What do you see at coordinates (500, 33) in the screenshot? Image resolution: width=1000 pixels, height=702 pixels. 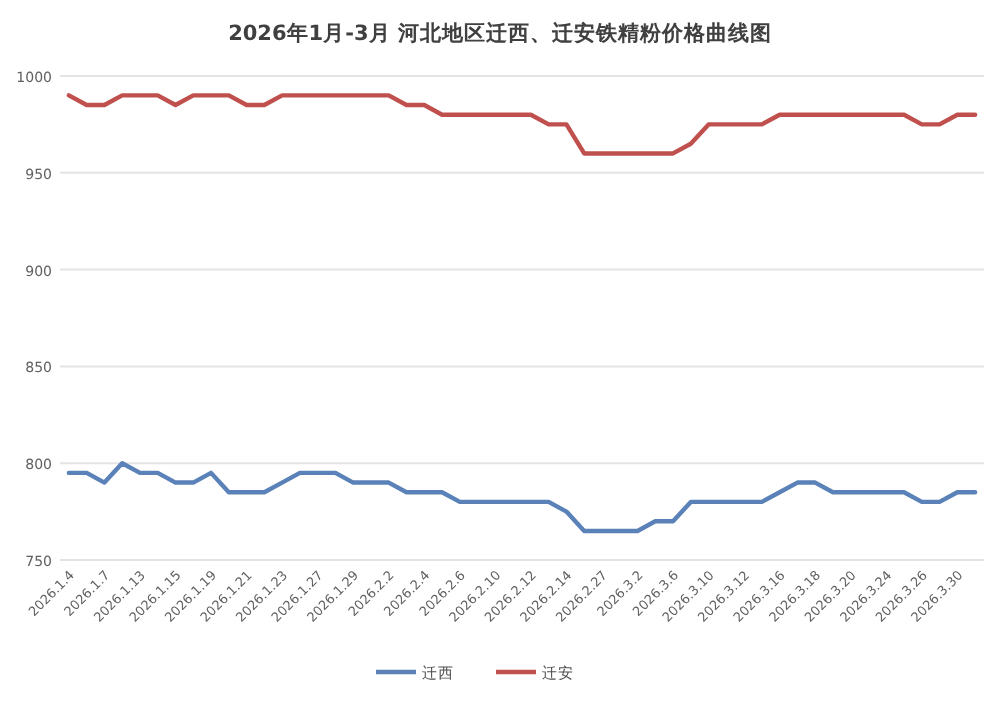 I see `chart-title: 2026年1月-3月 河北地区迁西、迁安铁精粉价格曲线图` at bounding box center [500, 33].